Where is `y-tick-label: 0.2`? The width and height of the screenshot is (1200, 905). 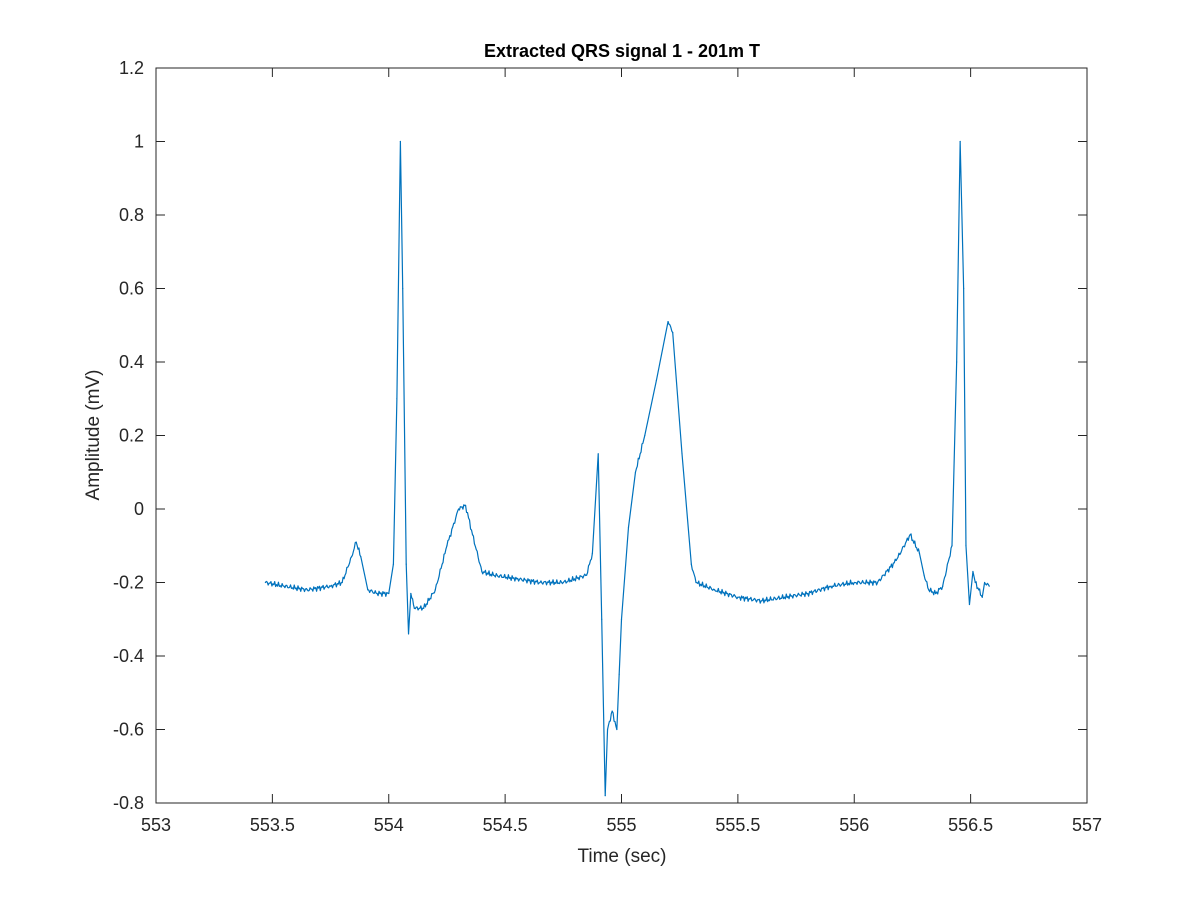
y-tick-label: 0.2 is located at coordinates (131, 436).